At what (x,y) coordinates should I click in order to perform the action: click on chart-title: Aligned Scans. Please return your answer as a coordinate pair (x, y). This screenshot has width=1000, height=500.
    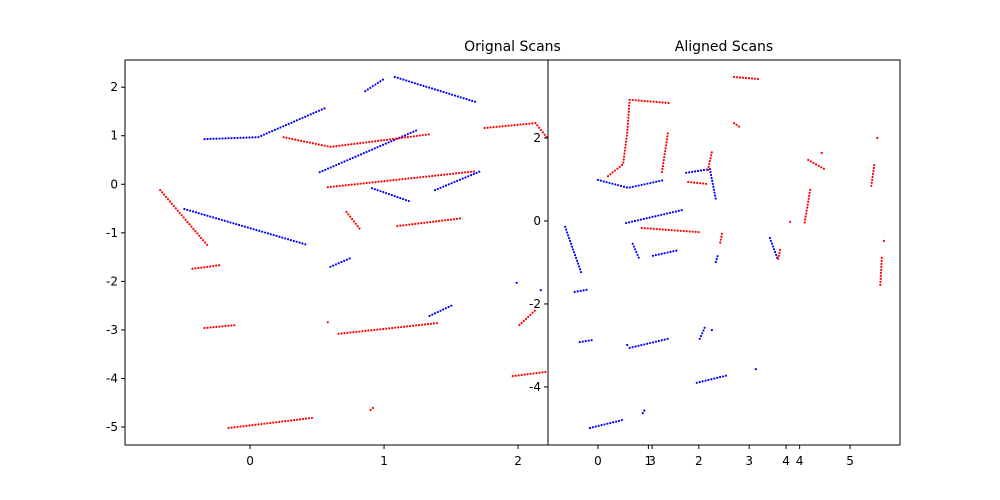
    Looking at the image, I should click on (724, 47).